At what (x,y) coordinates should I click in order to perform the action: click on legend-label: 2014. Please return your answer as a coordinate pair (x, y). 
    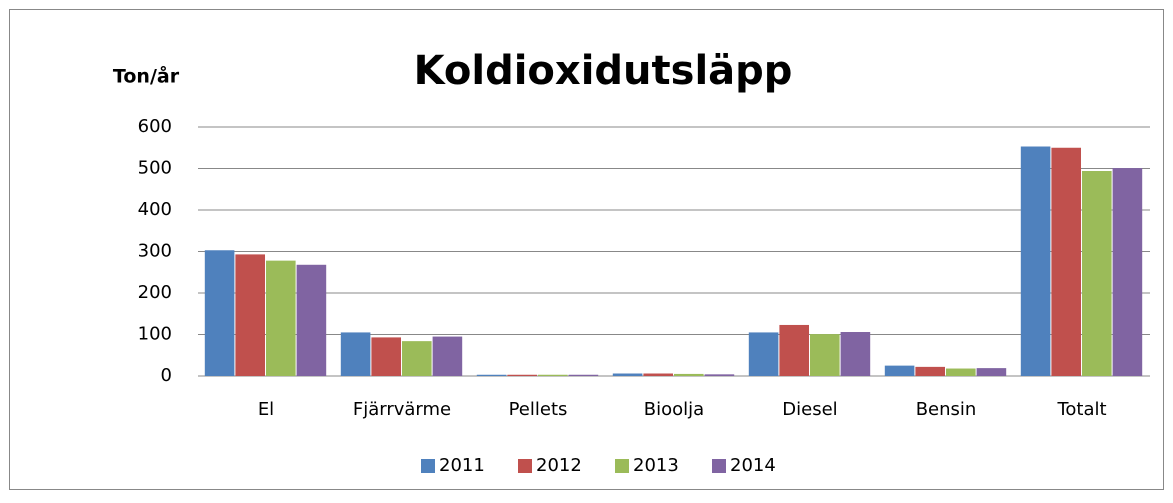
    Looking at the image, I should click on (753, 465).